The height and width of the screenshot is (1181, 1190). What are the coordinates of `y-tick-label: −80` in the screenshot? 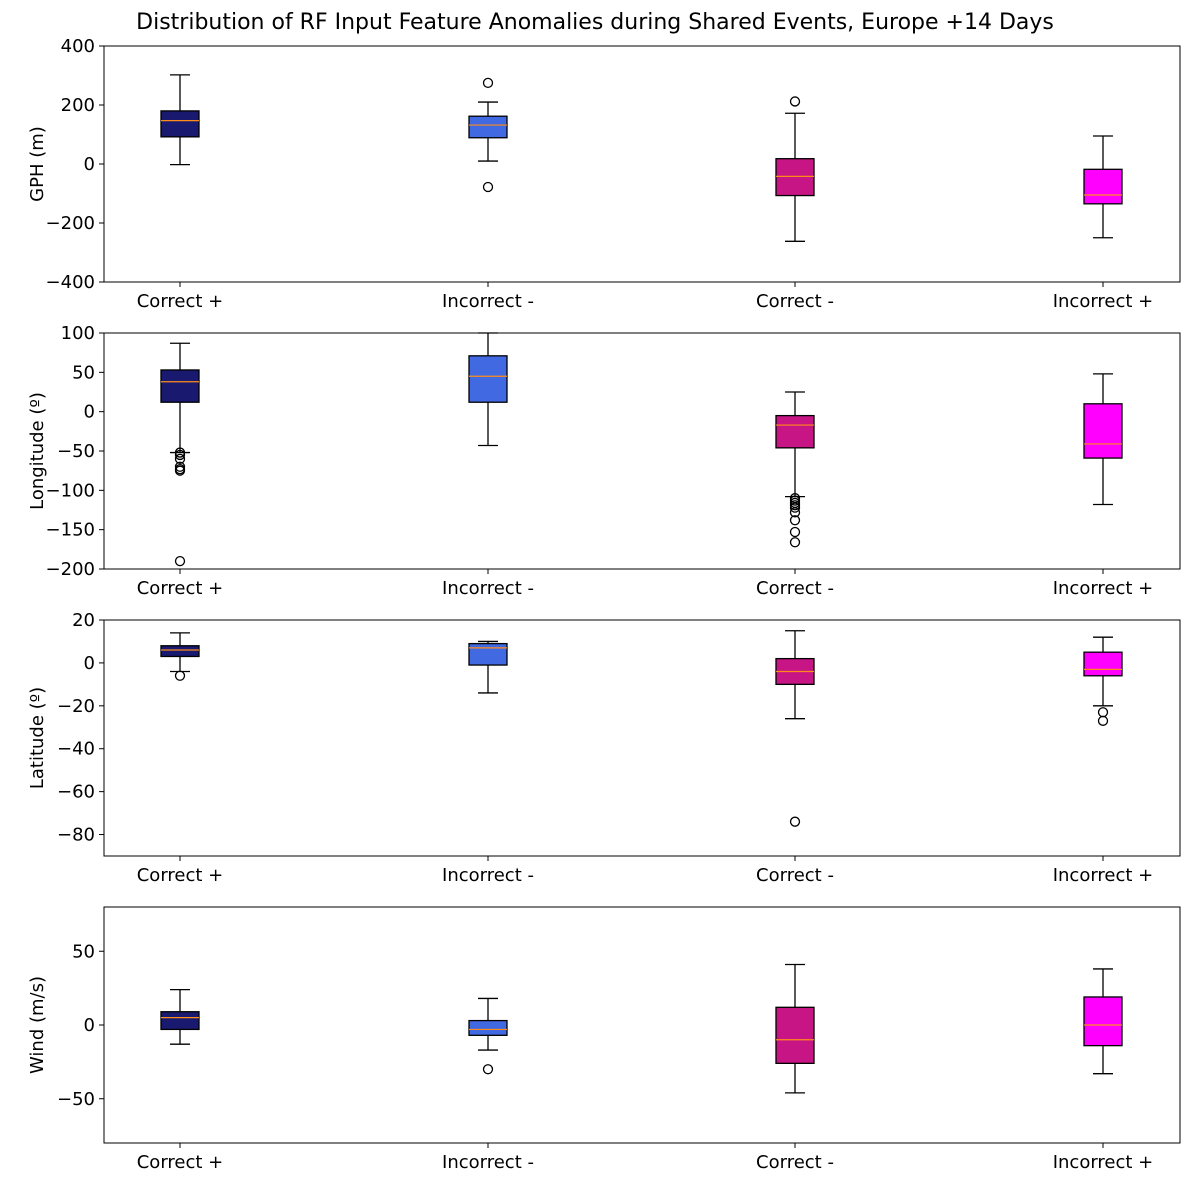 It's located at (76, 835).